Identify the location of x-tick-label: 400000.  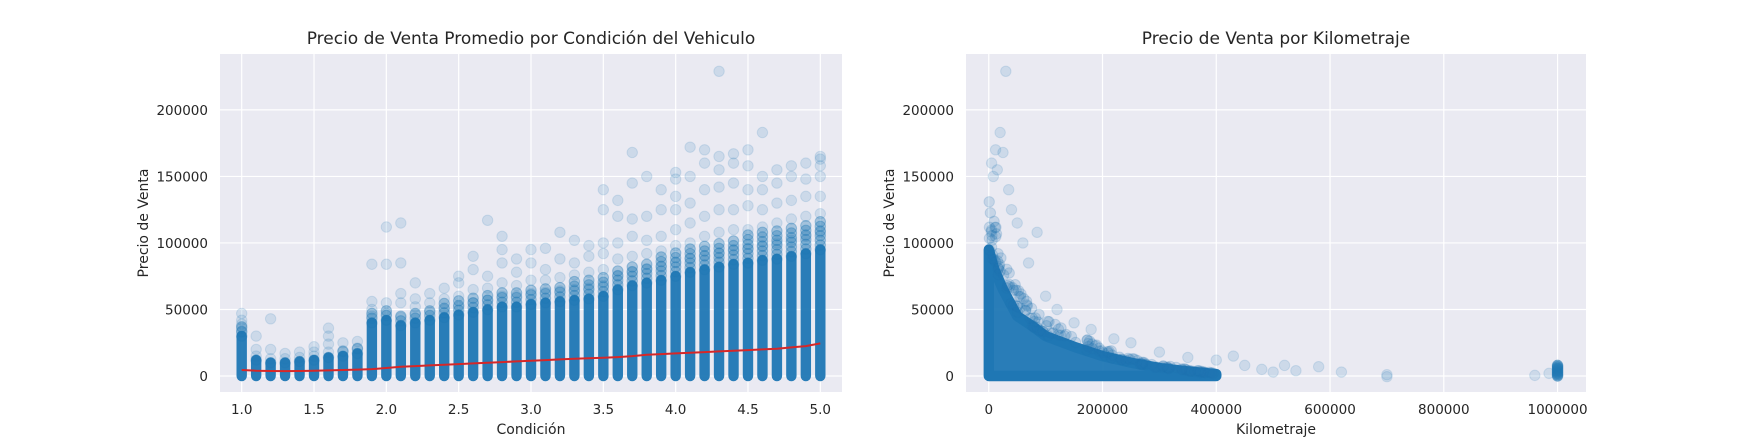
(1217, 410).